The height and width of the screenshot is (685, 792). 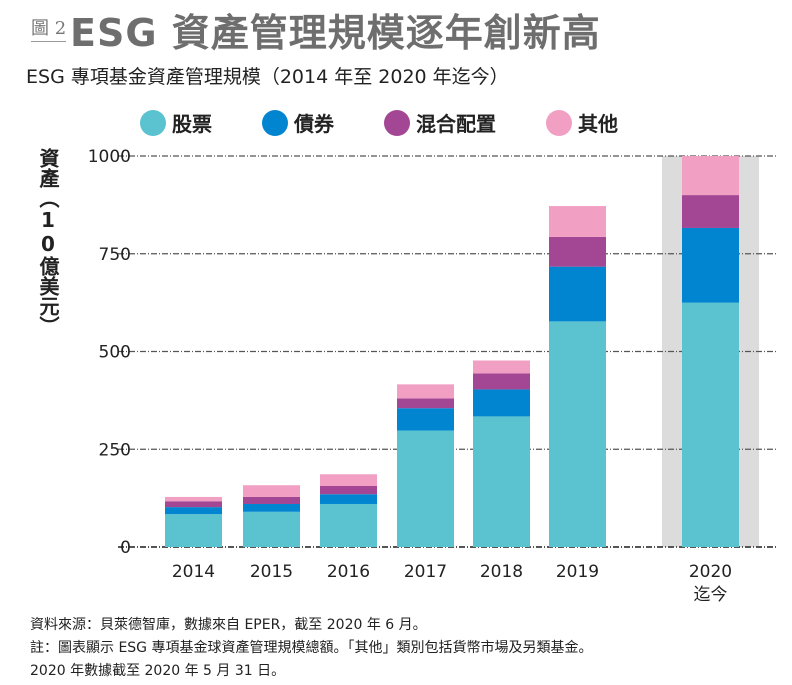 What do you see at coordinates (711, 595) in the screenshot?
I see `x-tick-sublabel: 迄今` at bounding box center [711, 595].